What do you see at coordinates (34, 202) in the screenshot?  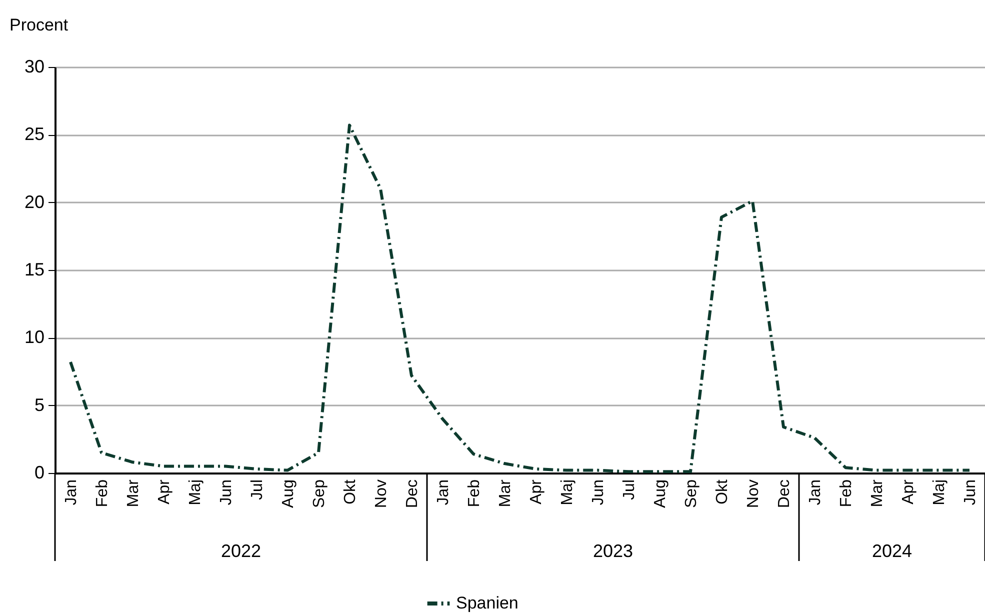 I see `y-tick-label: 20` at bounding box center [34, 202].